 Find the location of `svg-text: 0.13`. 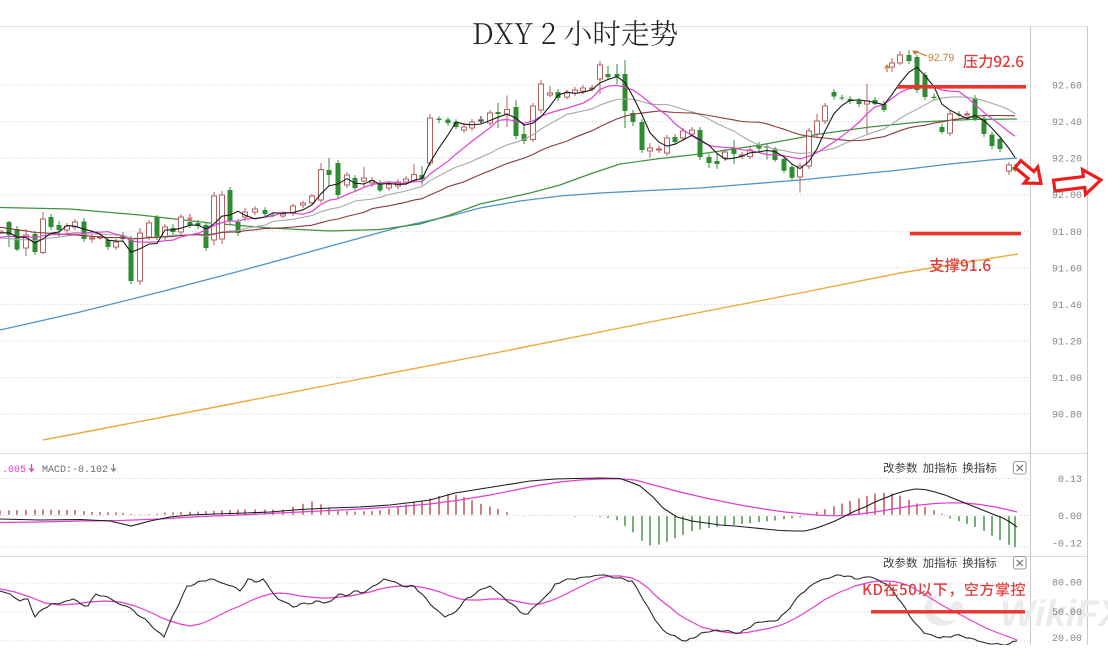

svg-text: 0.13 is located at coordinates (1070, 480).